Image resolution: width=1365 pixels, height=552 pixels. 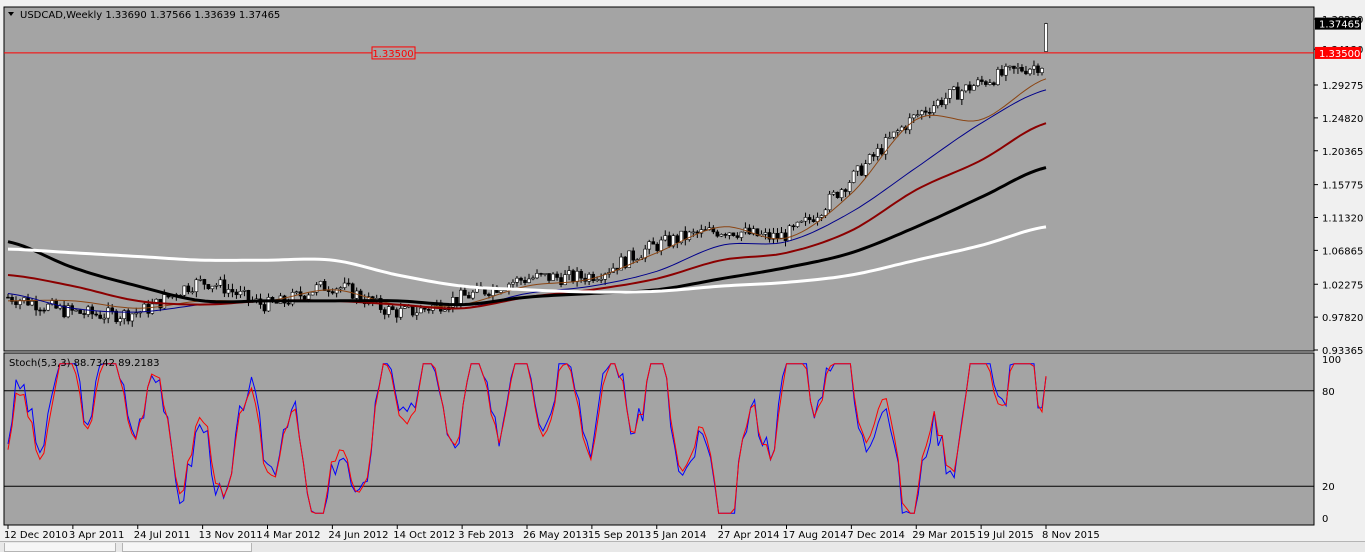 I want to click on time-axis-label: 7 Dec 2014, so click(x=876, y=535).